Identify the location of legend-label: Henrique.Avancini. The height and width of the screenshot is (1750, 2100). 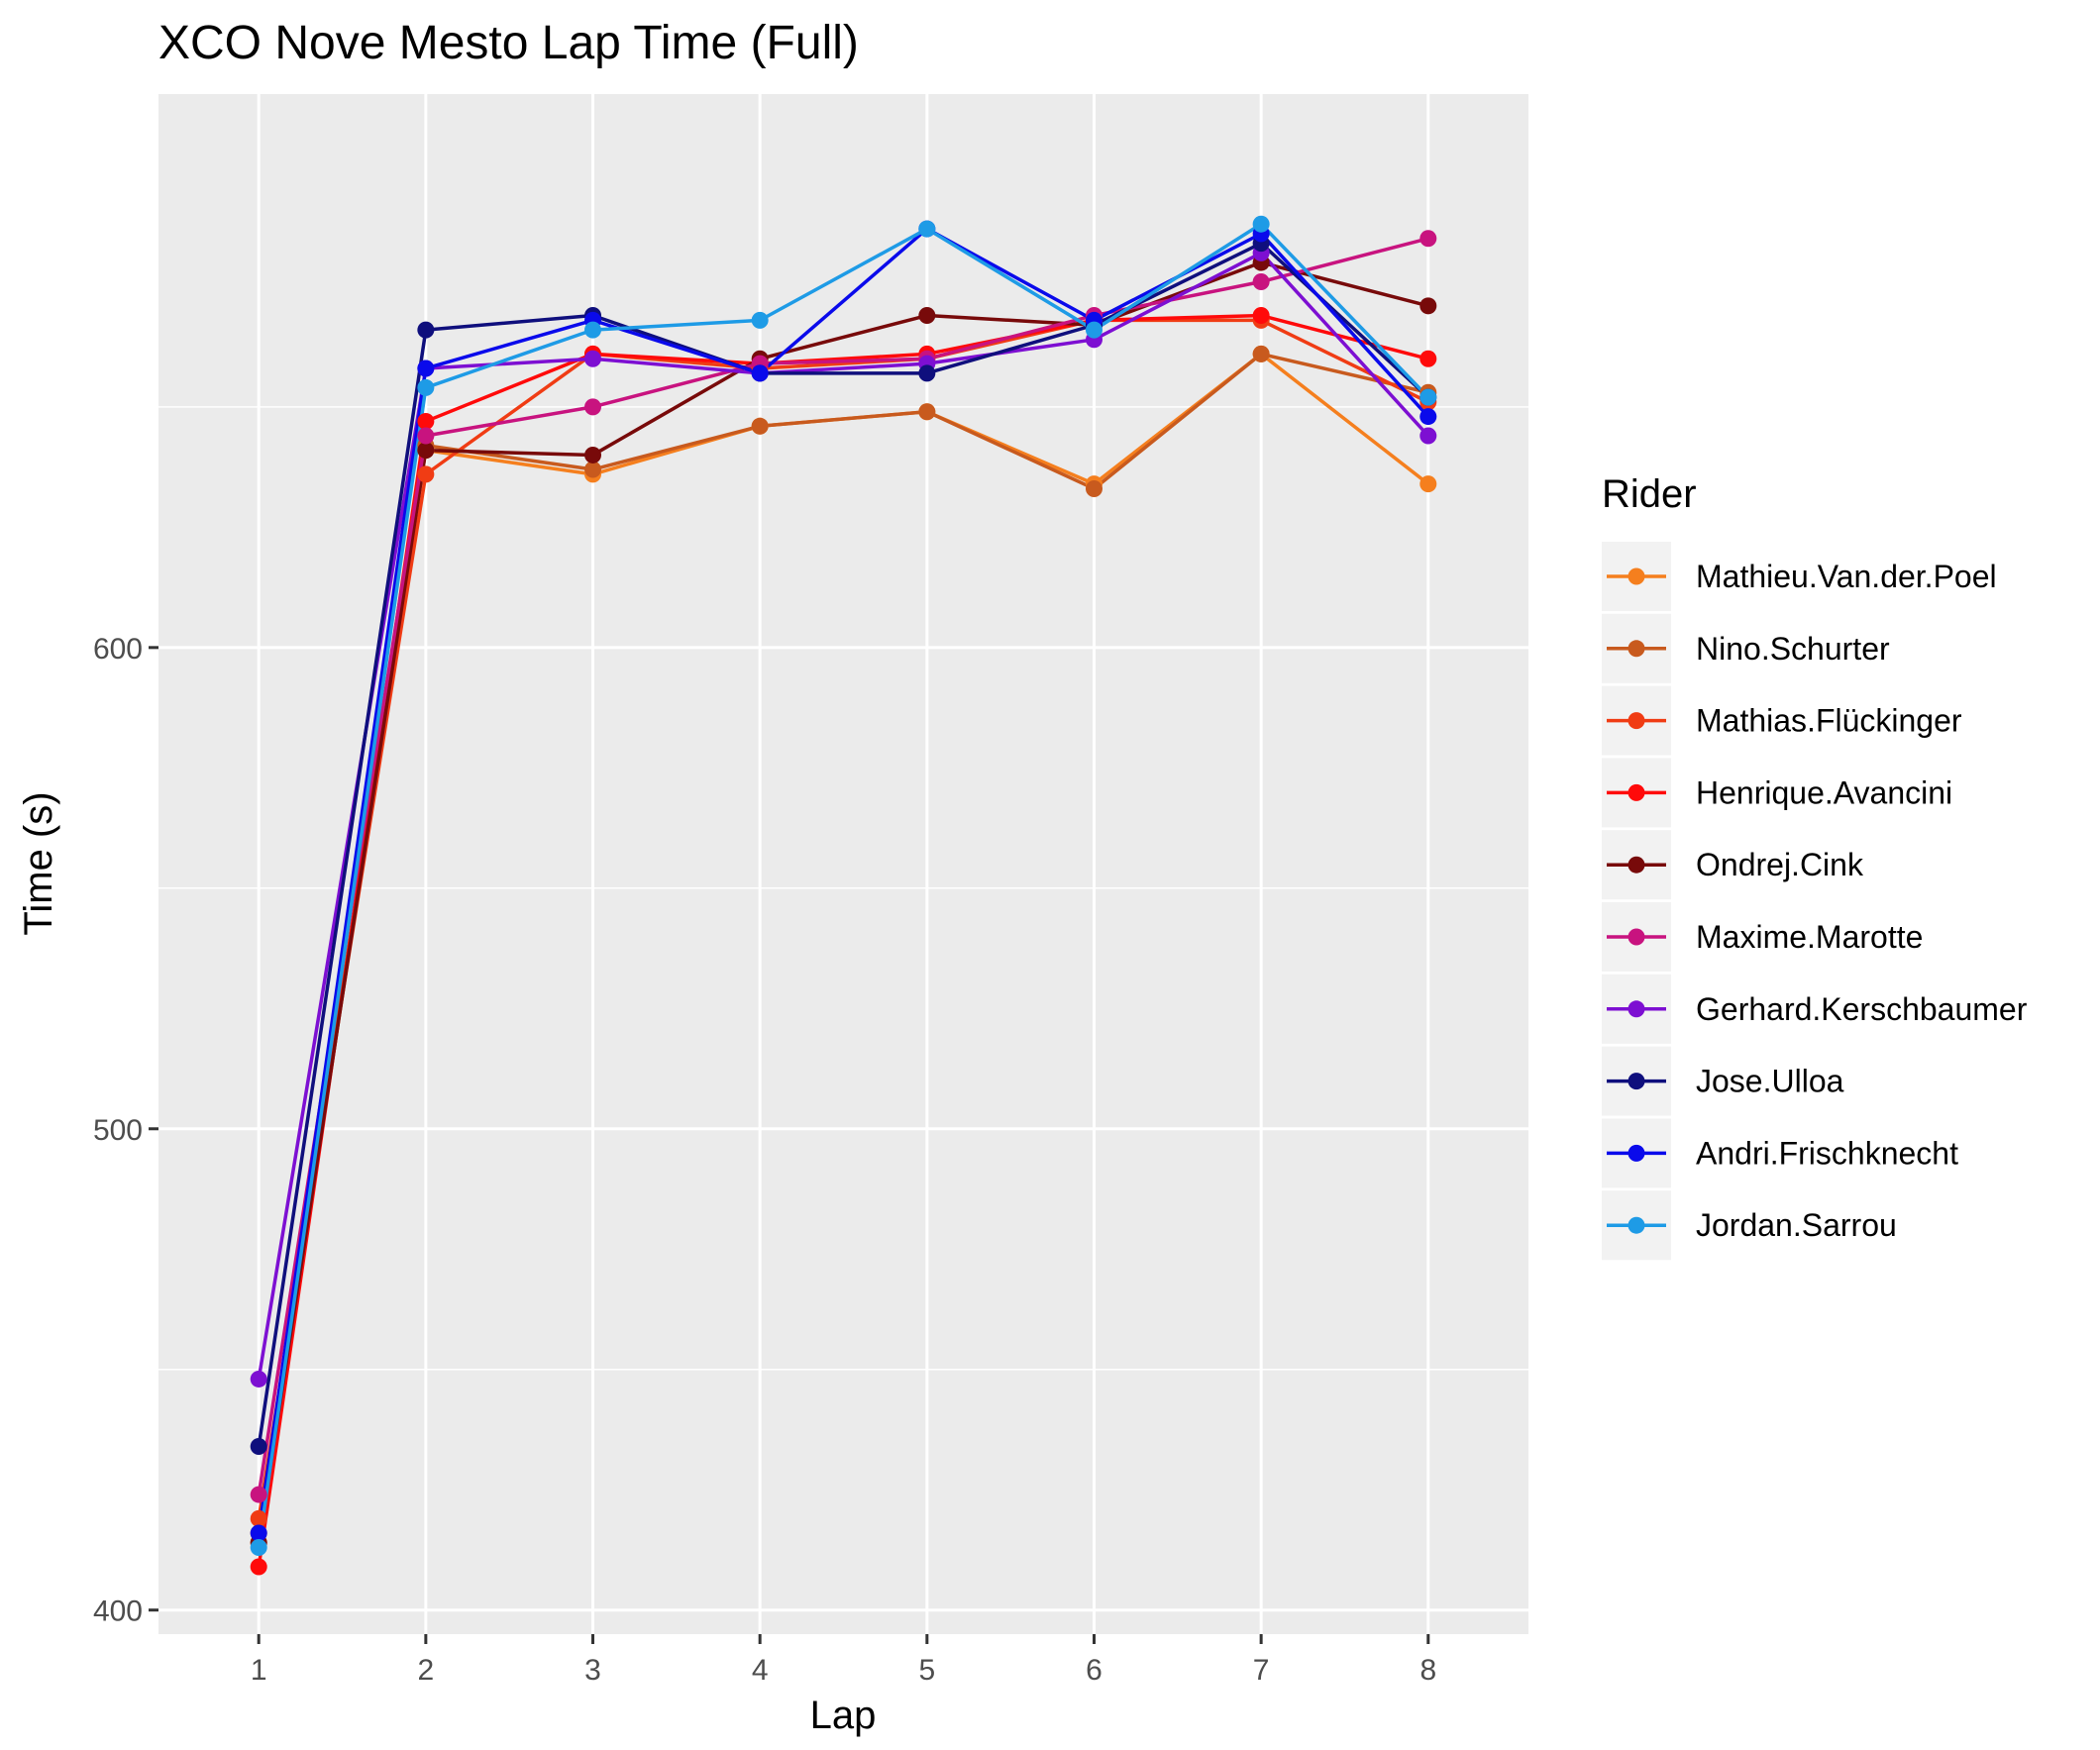
(1824, 792).